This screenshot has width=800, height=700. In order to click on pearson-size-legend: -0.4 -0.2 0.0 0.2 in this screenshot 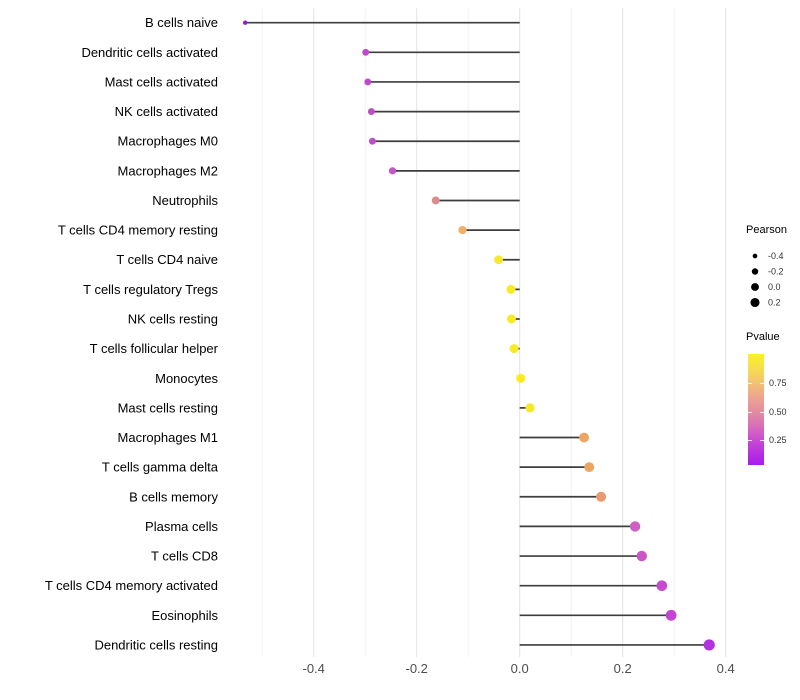, I will do `click(767, 279)`.